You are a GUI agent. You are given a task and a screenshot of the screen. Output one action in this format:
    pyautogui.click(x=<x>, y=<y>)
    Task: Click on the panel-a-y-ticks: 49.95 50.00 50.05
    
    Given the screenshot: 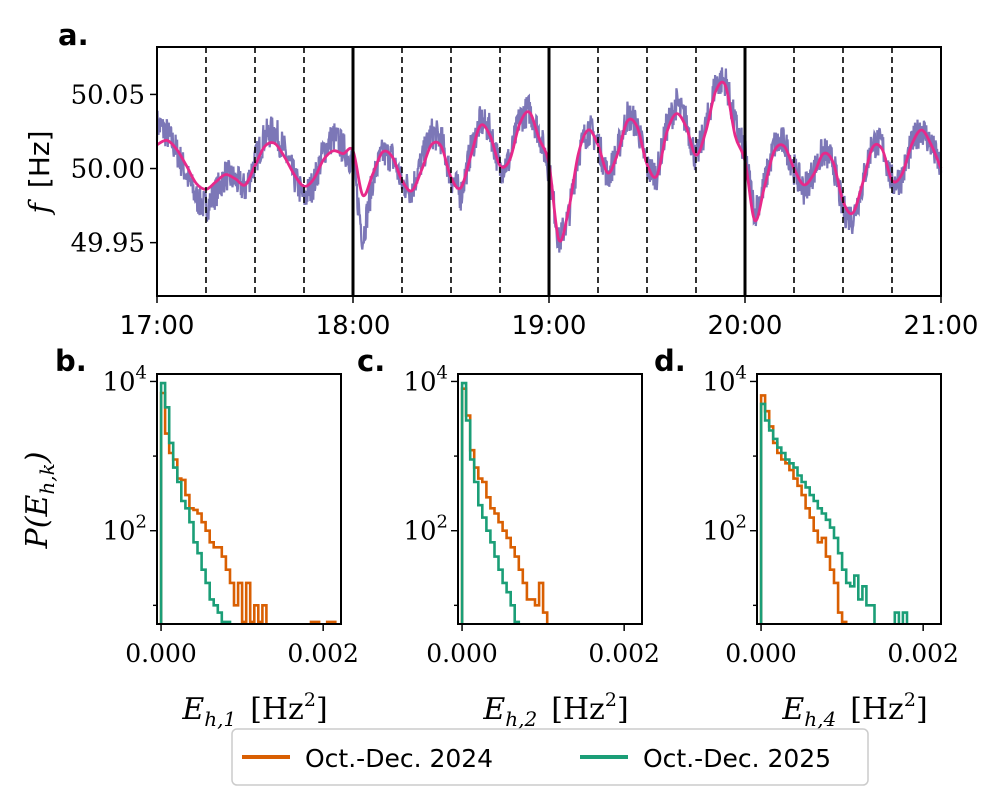 What is the action you would take?
    pyautogui.click(x=114, y=169)
    